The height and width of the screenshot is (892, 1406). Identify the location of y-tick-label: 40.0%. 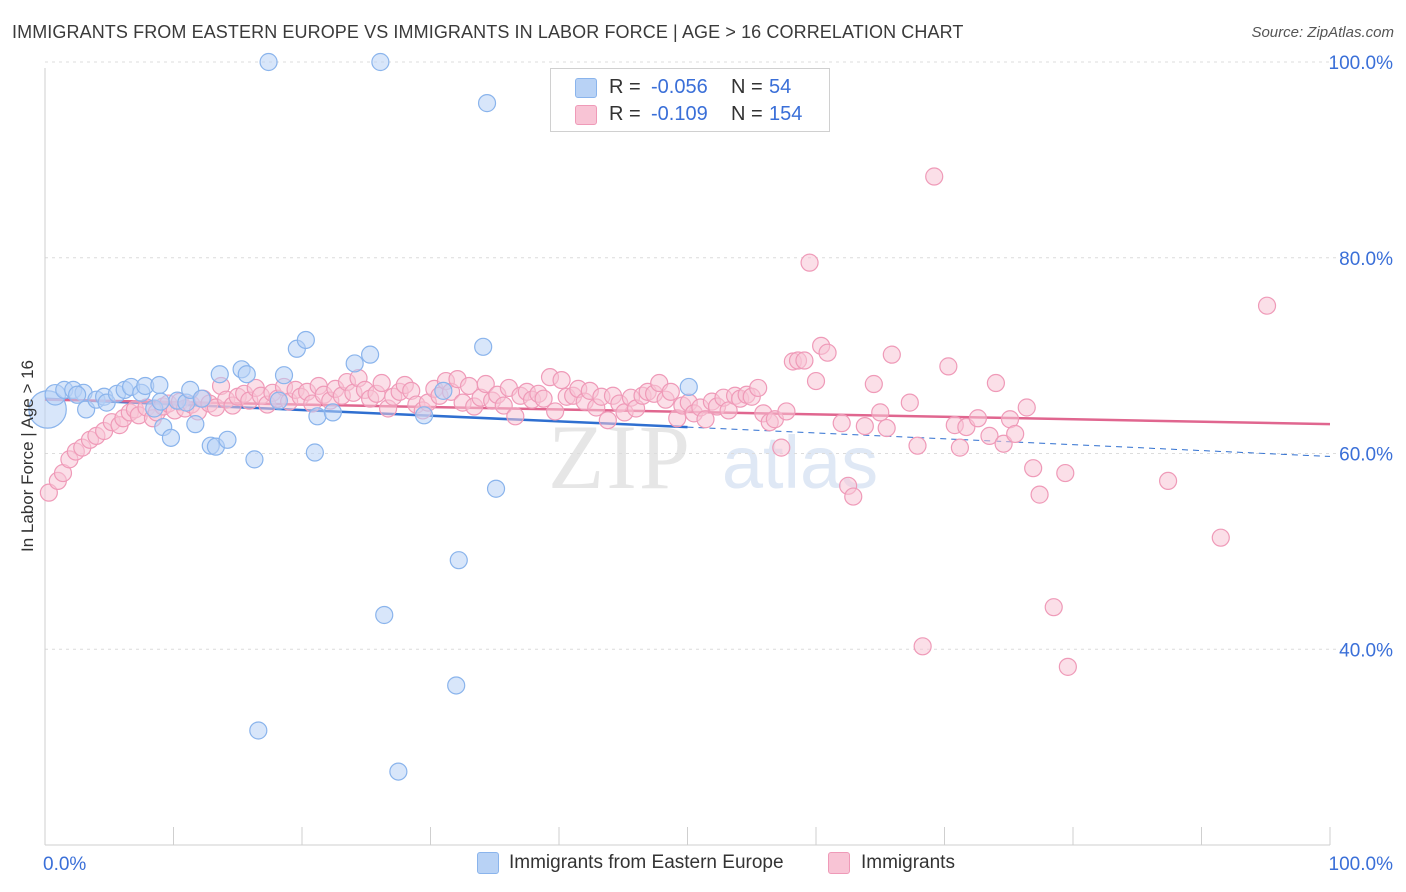
(1366, 650).